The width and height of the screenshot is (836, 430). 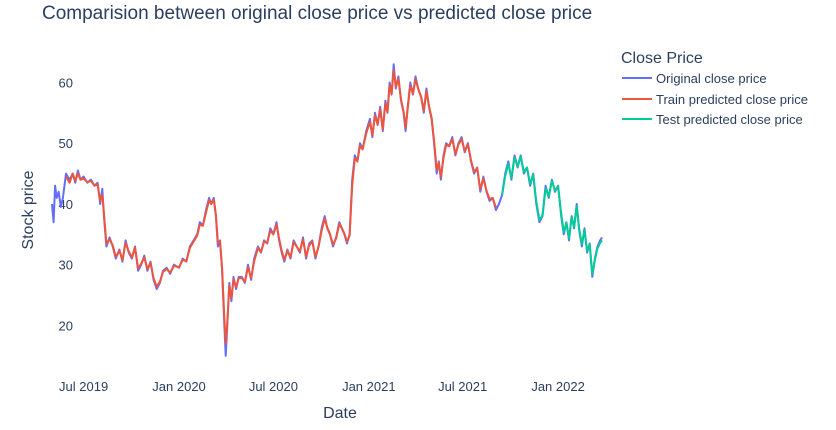 I want to click on x-tick-label: Jul 2021, so click(x=462, y=386).